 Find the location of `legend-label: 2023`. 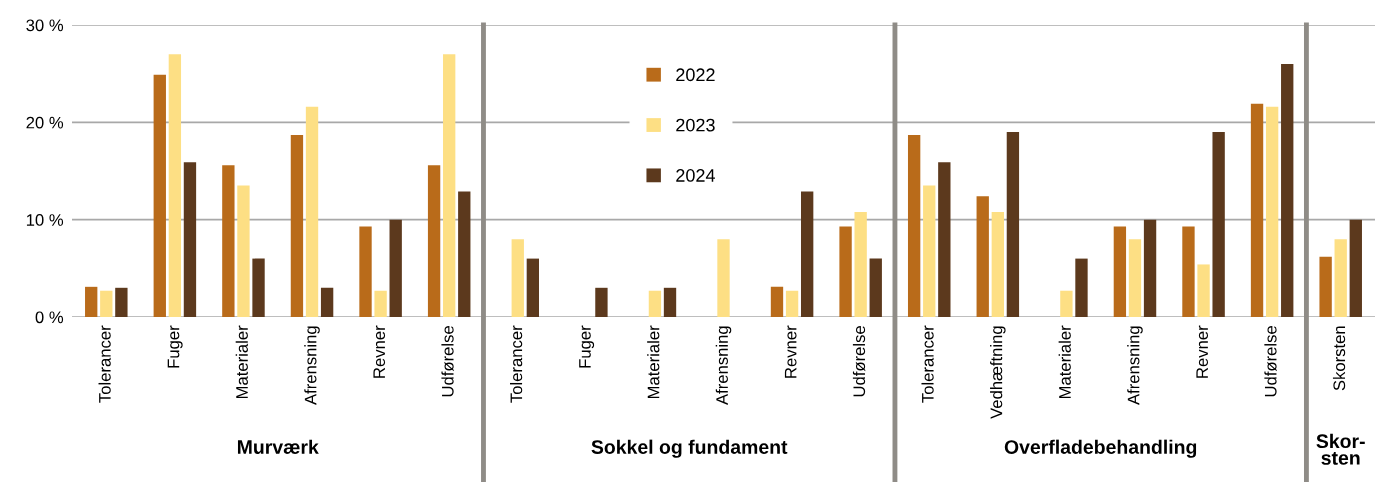

legend-label: 2023 is located at coordinates (695, 125).